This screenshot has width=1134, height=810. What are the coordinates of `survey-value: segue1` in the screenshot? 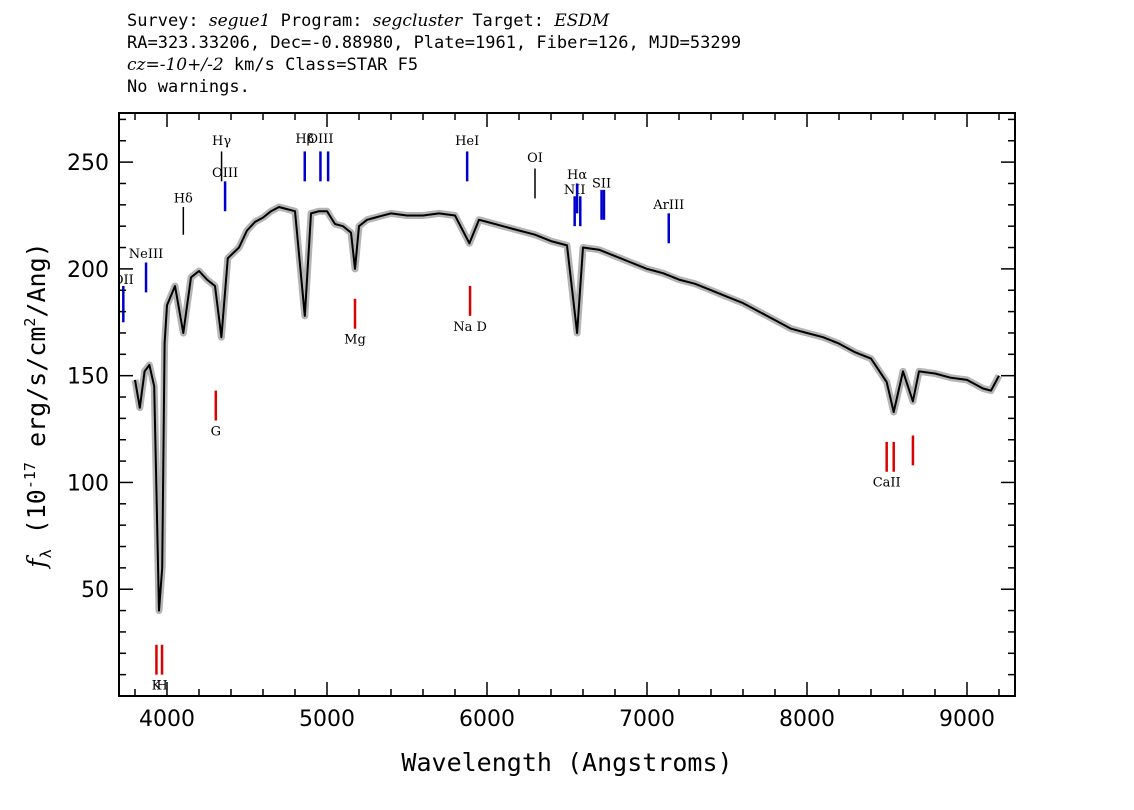 It's located at (239, 21).